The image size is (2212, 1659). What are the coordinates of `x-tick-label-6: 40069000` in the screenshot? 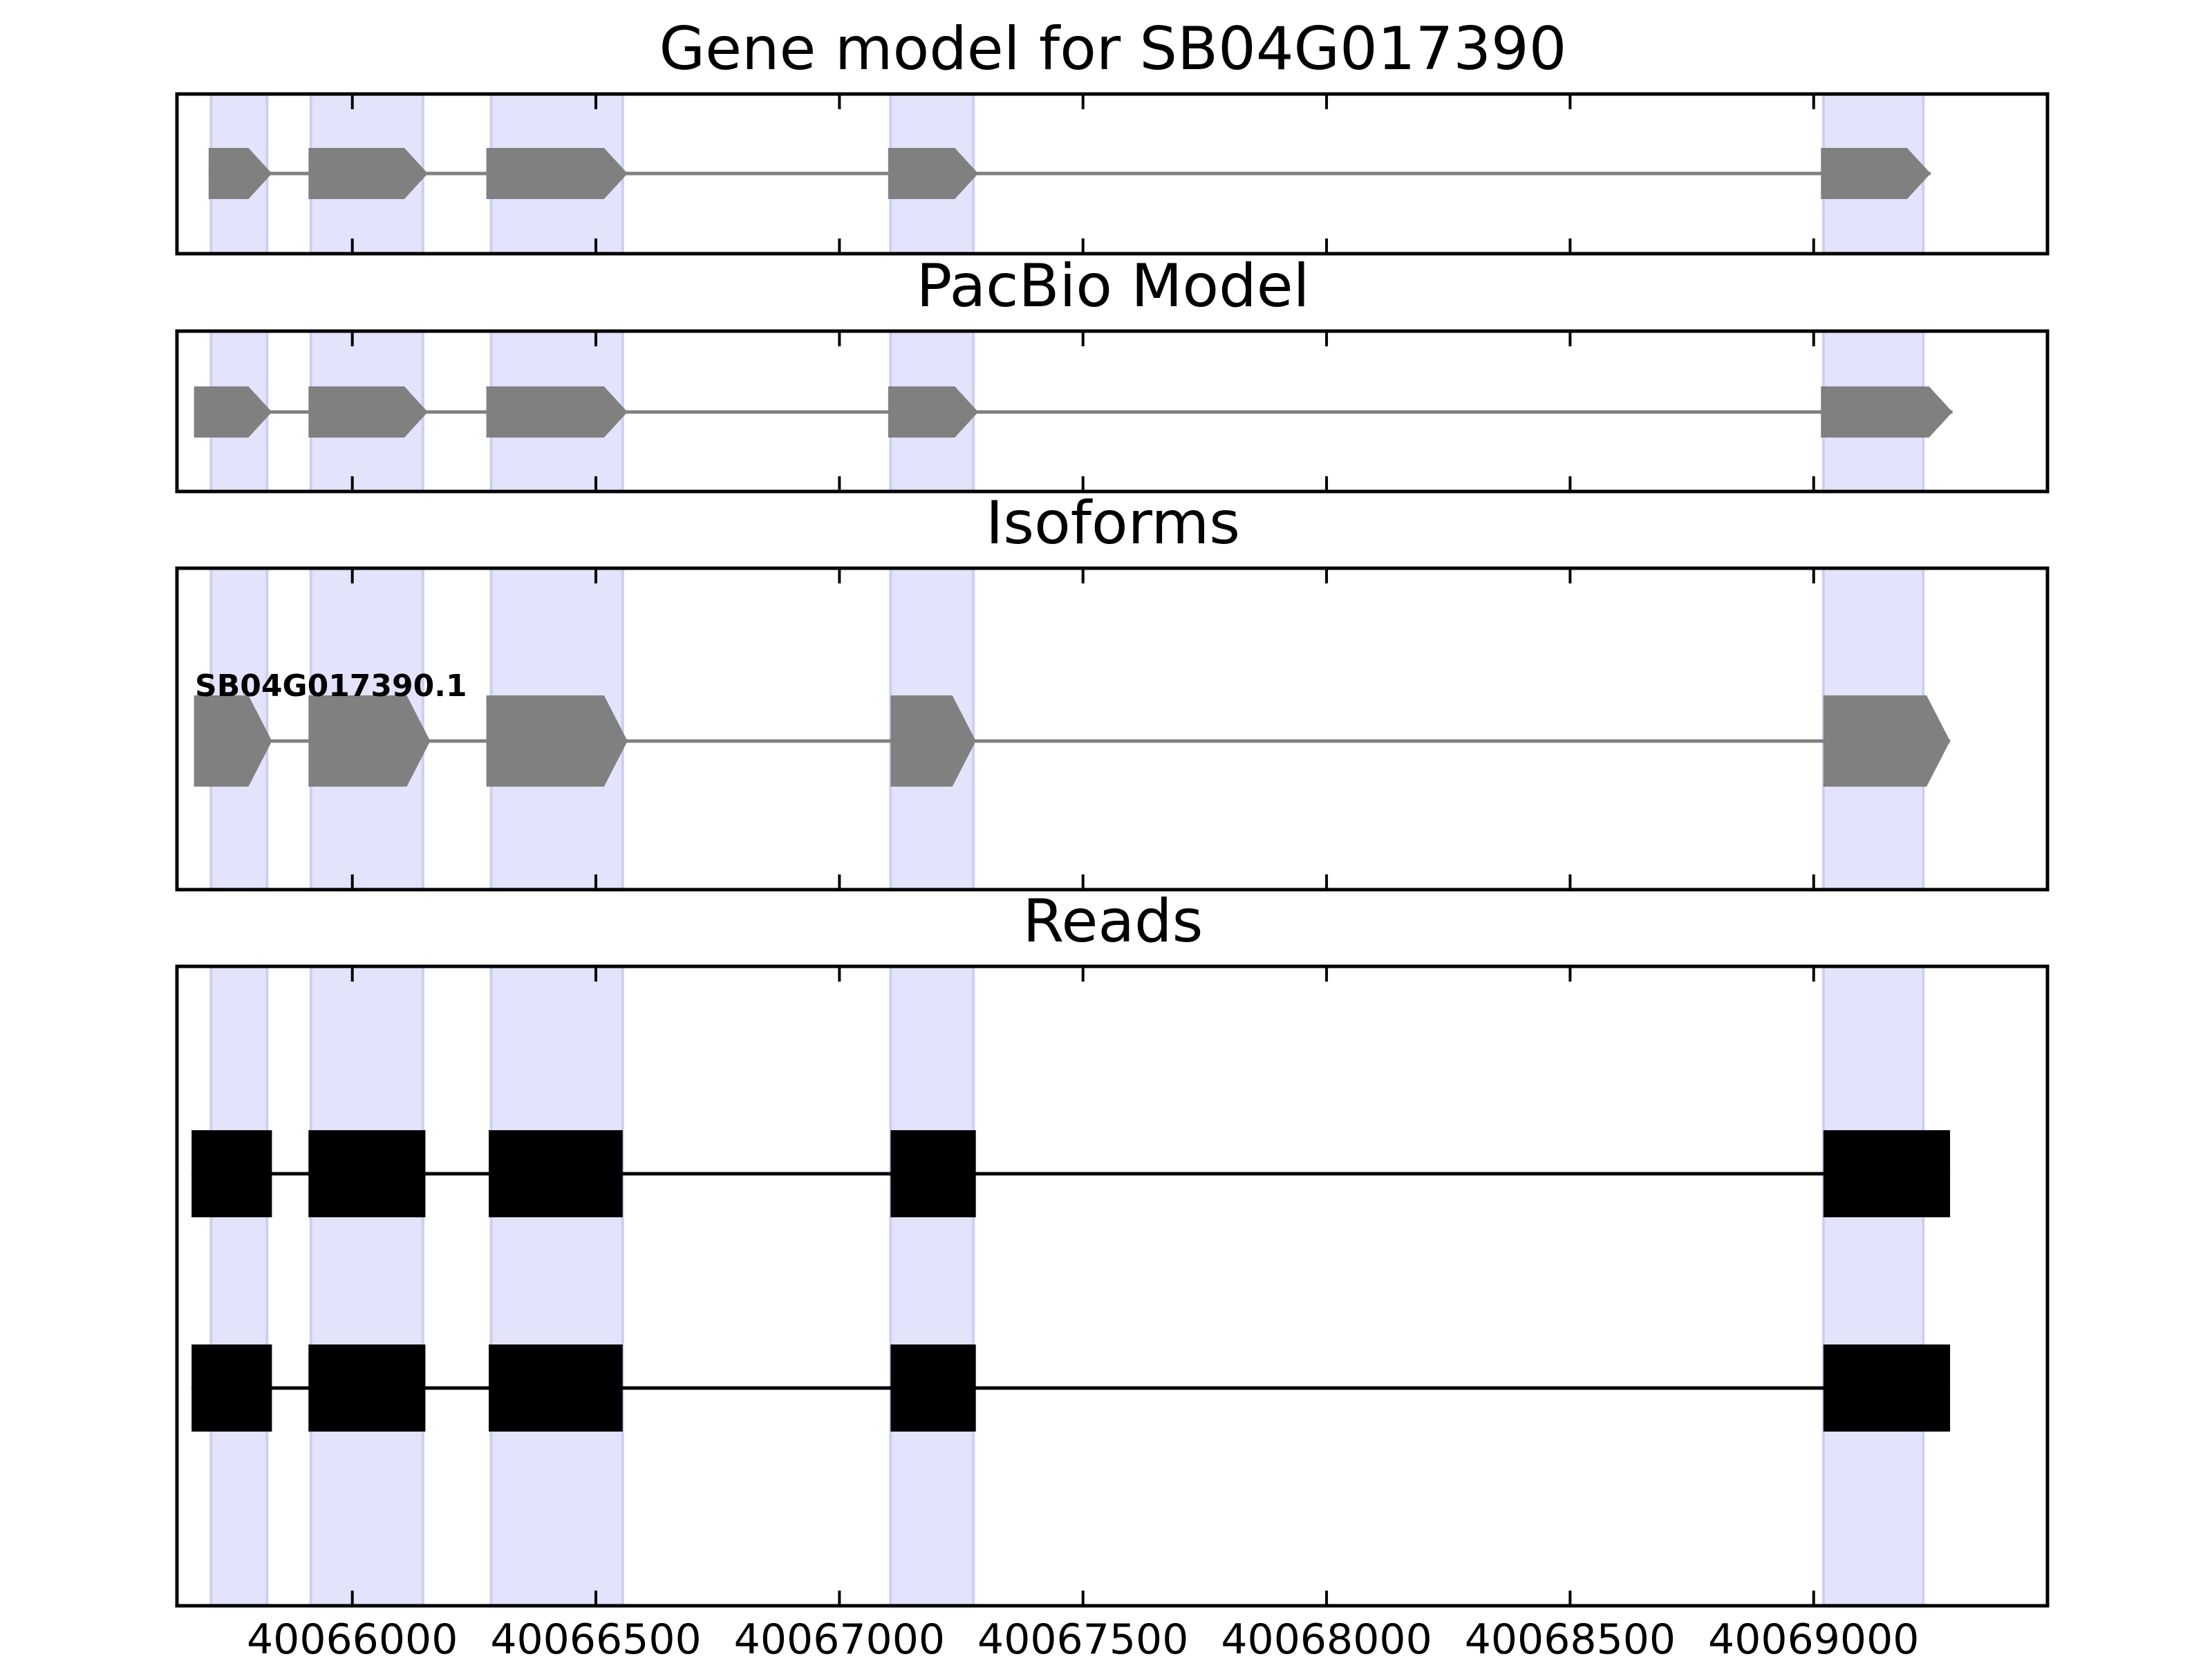 It's located at (1813, 1637).